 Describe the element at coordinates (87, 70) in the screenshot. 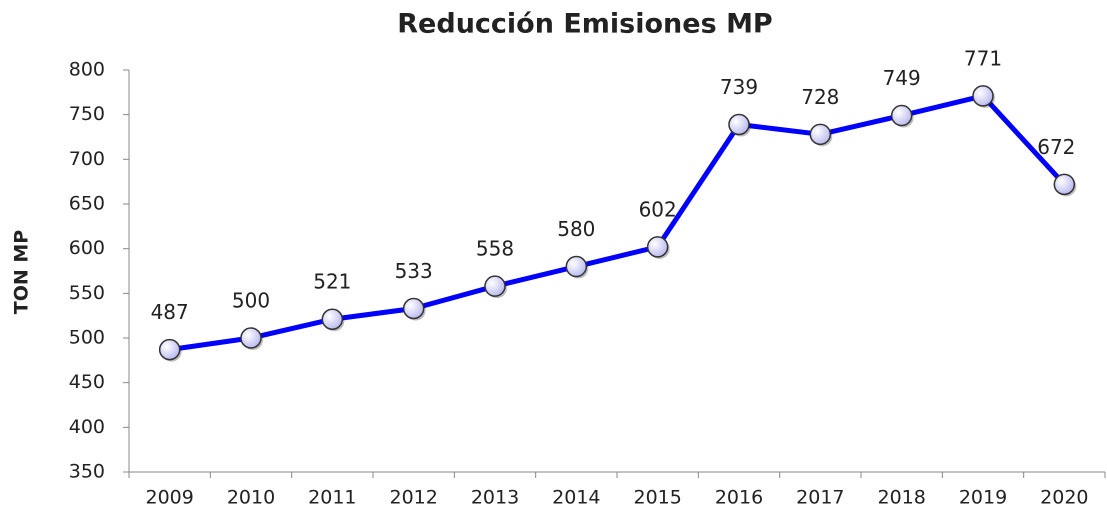

I see `y-tick-label: 800` at that location.